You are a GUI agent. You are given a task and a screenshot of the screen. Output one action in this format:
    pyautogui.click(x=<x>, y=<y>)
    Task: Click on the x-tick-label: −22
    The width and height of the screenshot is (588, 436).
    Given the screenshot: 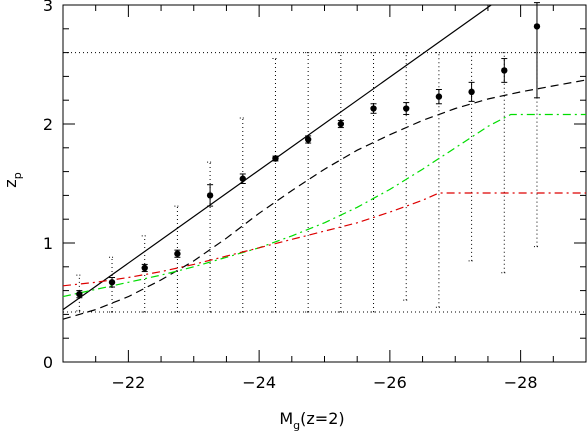 What is the action you would take?
    pyautogui.click(x=128, y=382)
    